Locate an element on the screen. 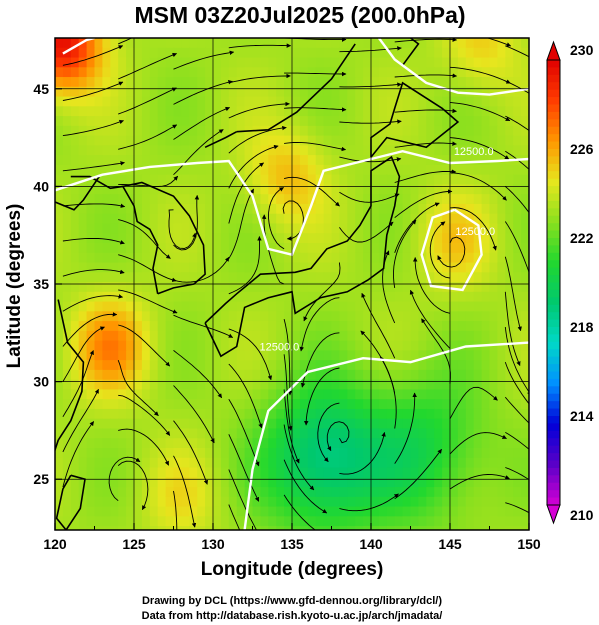 This screenshot has height=625, width=599. colorbar-tick-label: 210 is located at coordinates (582, 515).